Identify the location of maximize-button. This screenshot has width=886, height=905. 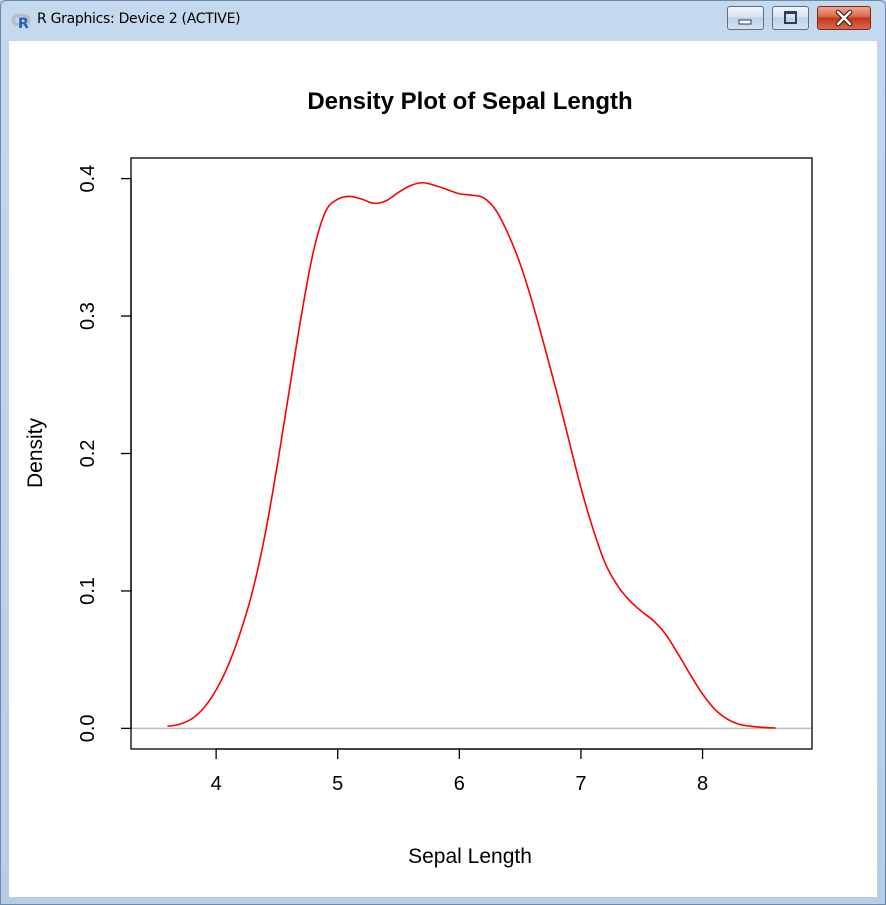
(790, 18).